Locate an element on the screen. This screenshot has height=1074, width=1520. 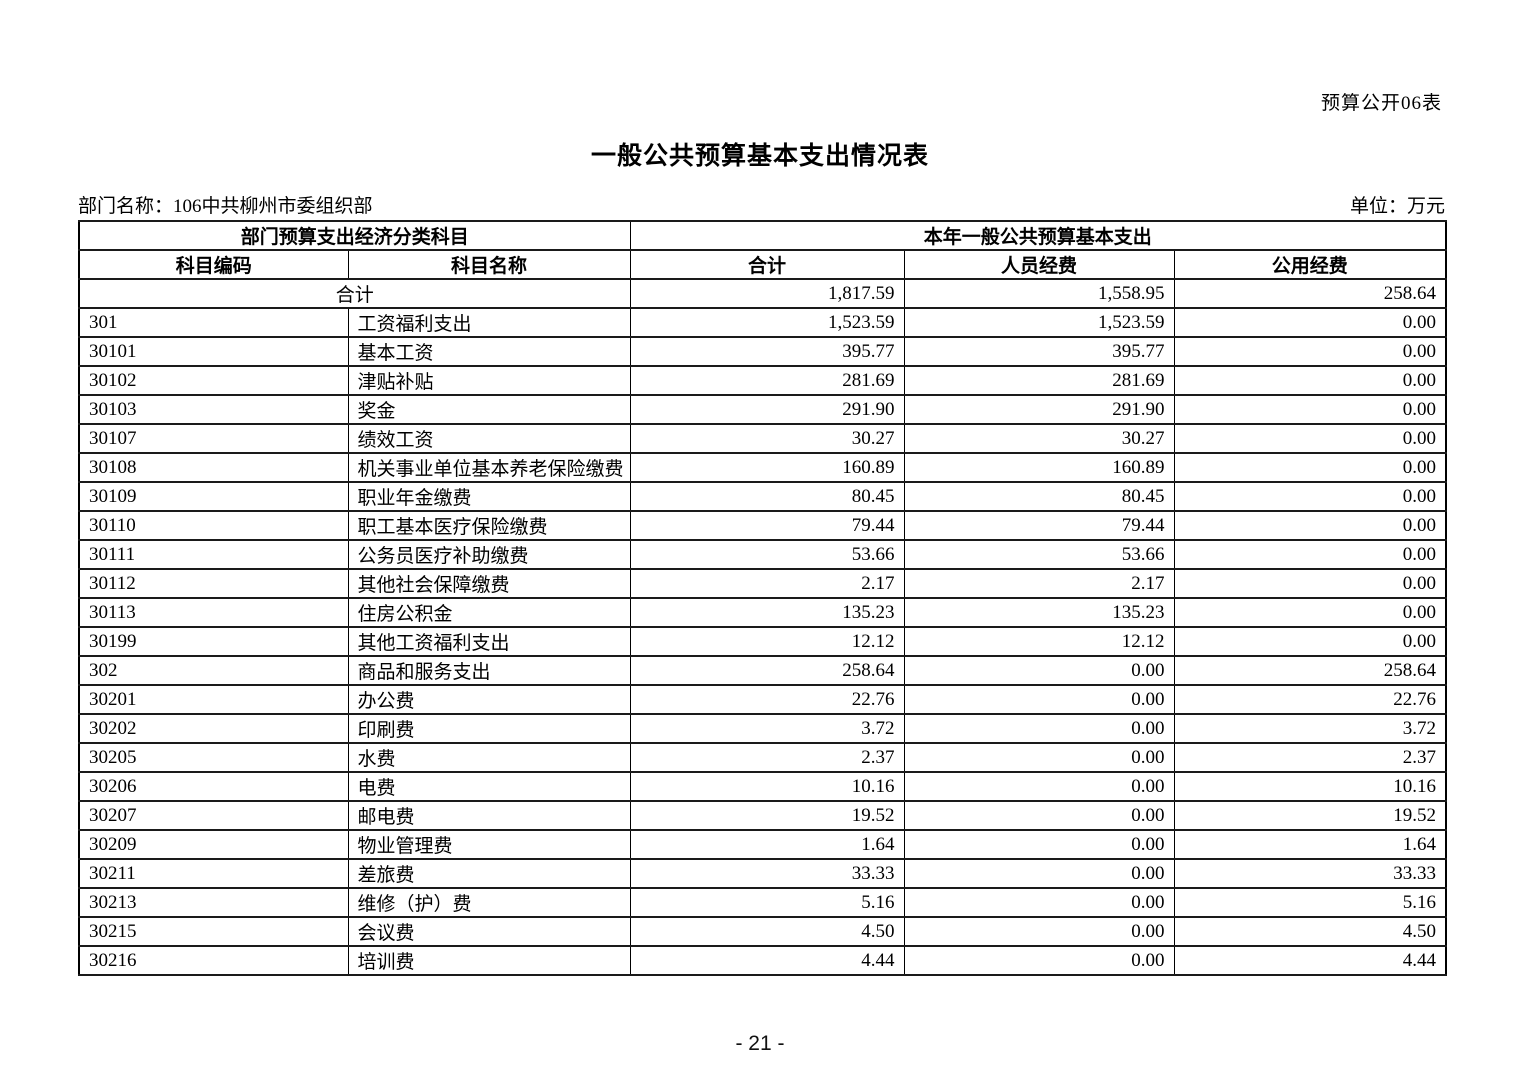
cell-public: 4.44 is located at coordinates (1310, 960).